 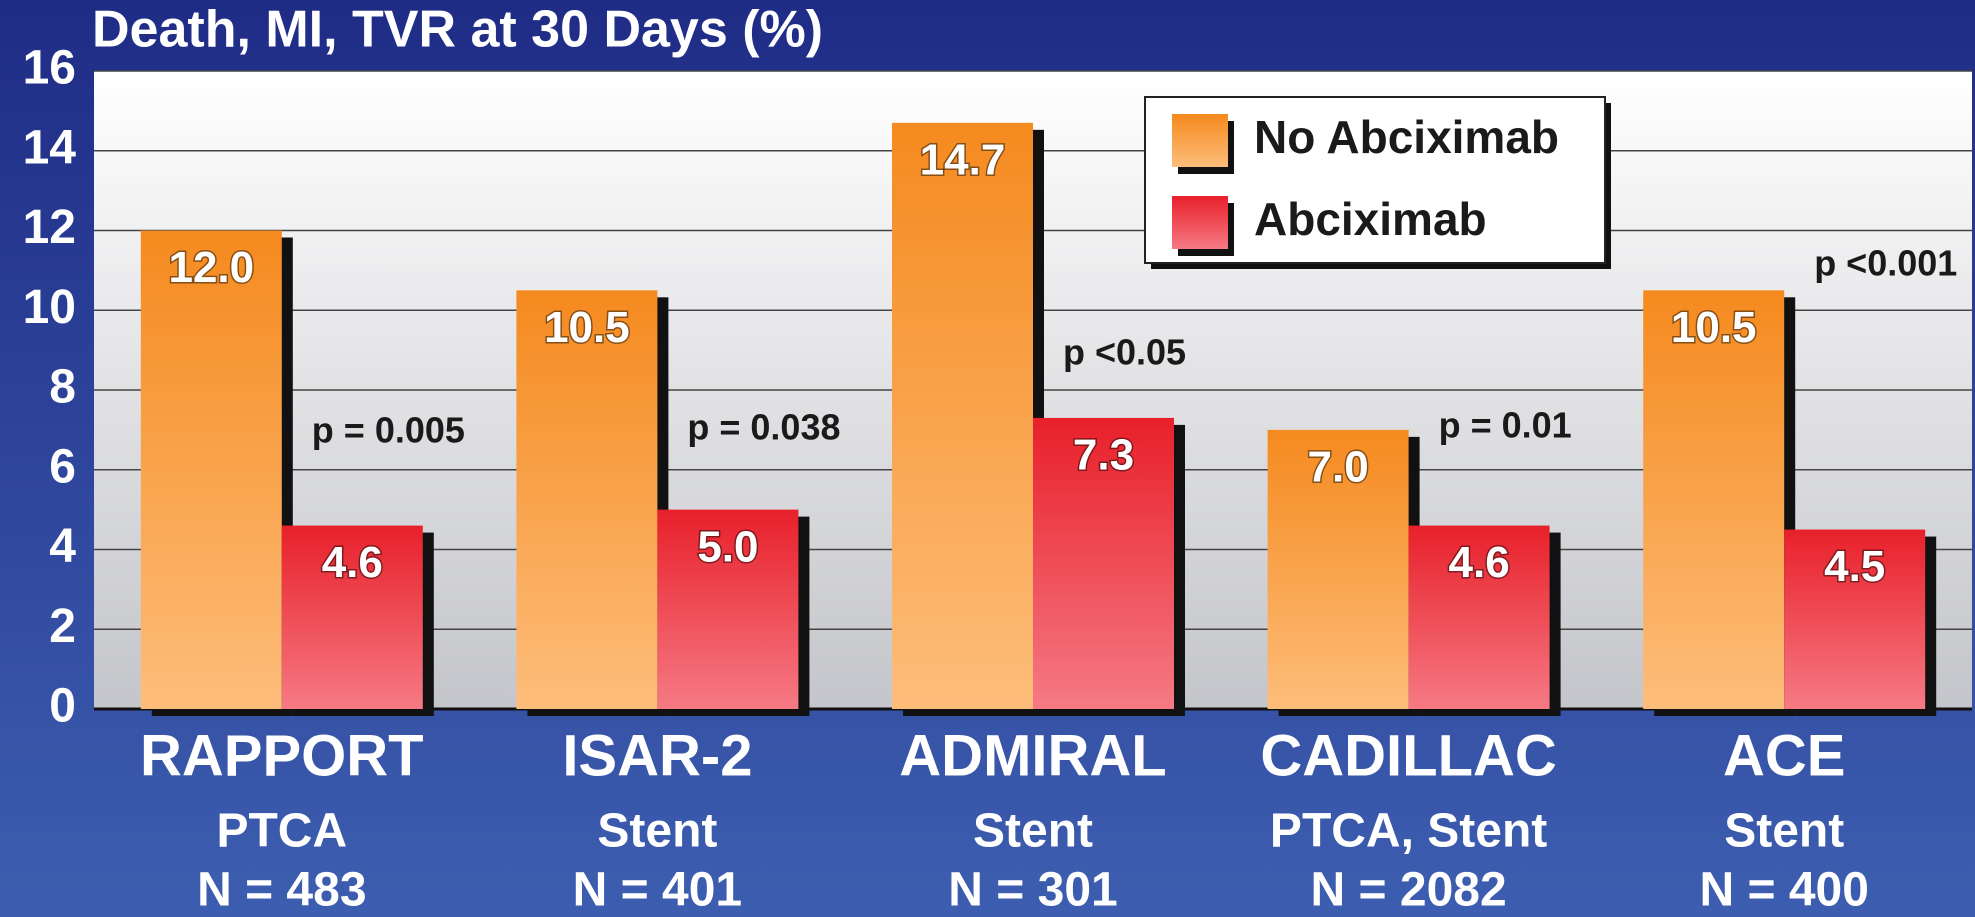 What do you see at coordinates (282, 755) in the screenshot?
I see `x-tick-label: RAPPORT` at bounding box center [282, 755].